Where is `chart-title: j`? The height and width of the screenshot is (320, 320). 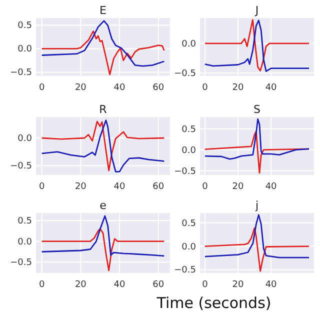
chart-title: j is located at coordinates (256, 205).